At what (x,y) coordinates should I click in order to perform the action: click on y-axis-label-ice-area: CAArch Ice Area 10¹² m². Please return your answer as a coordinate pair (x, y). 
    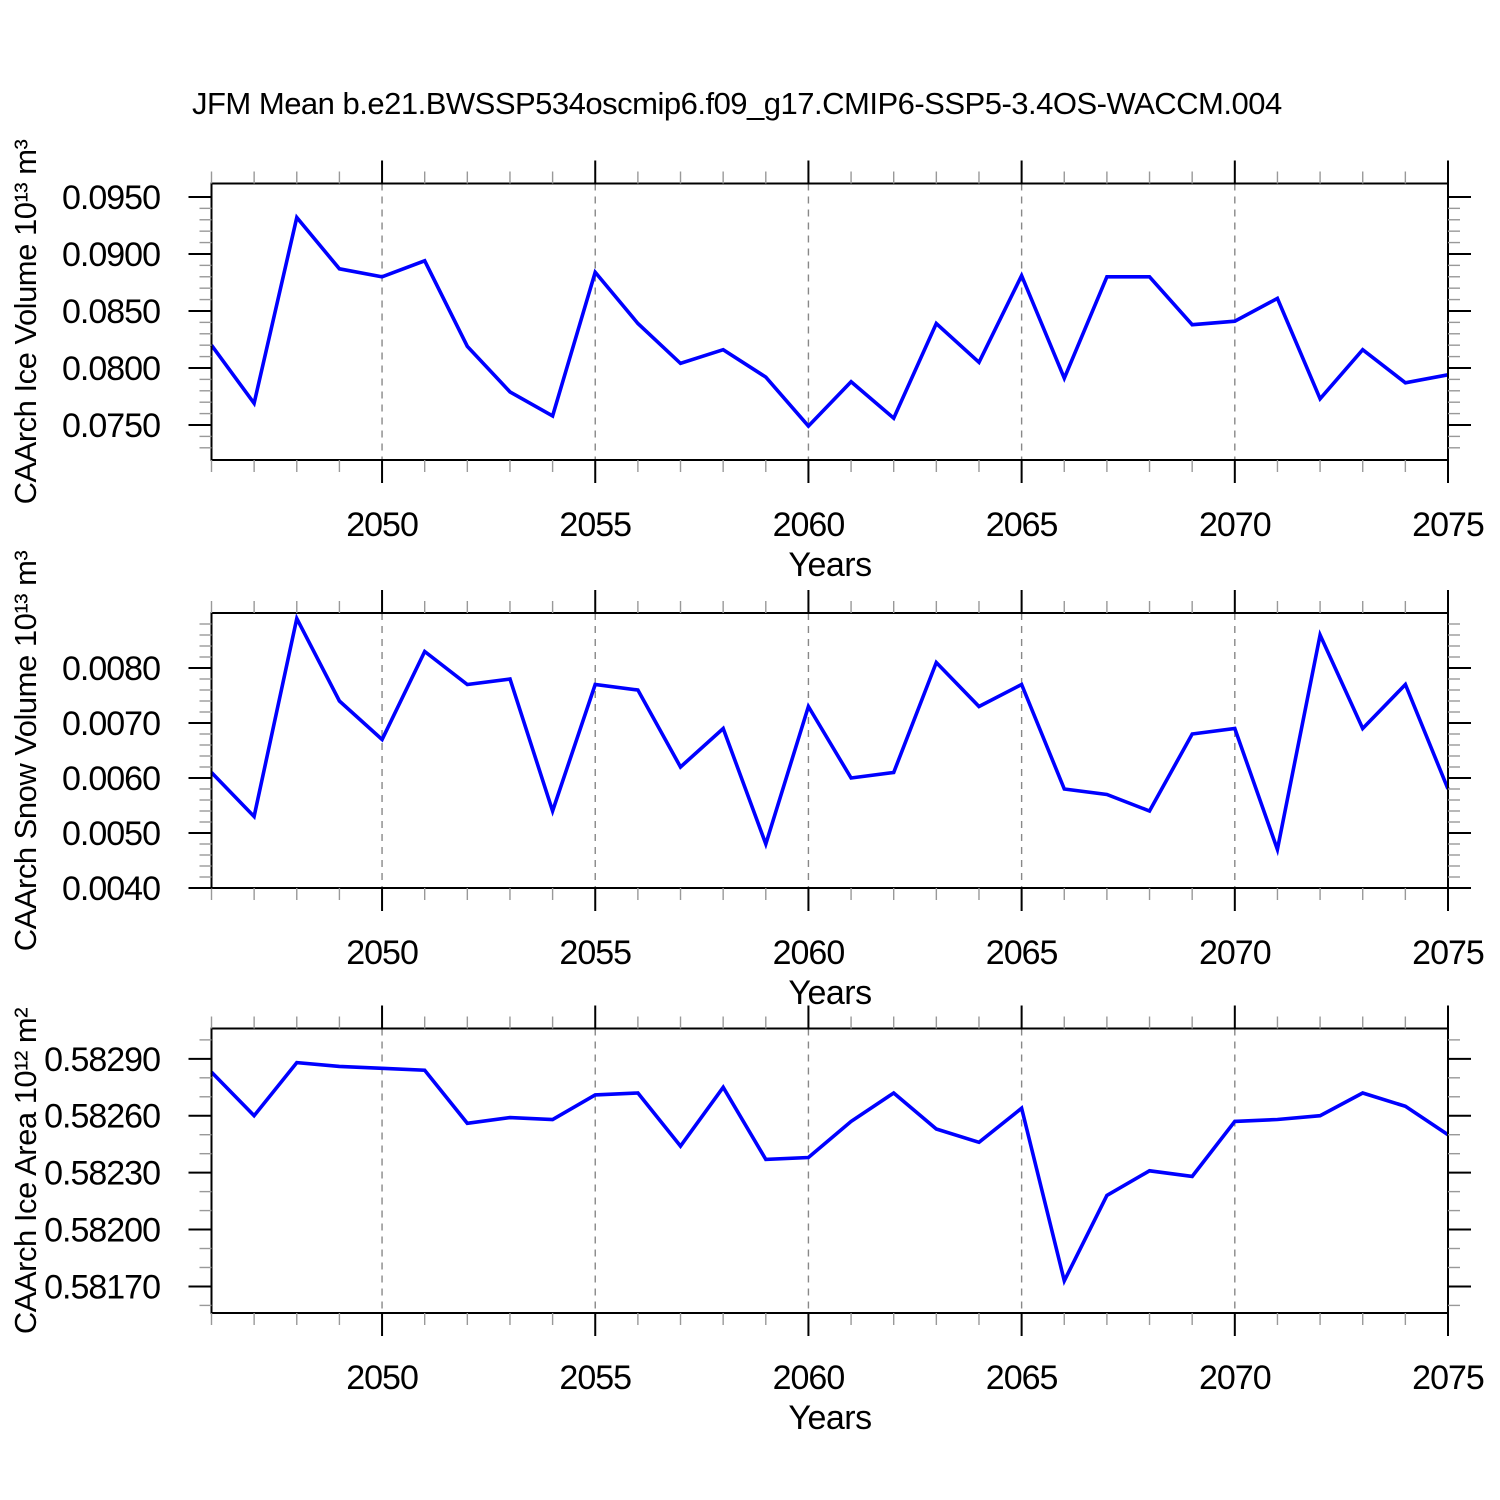
    Looking at the image, I should click on (25, 1170).